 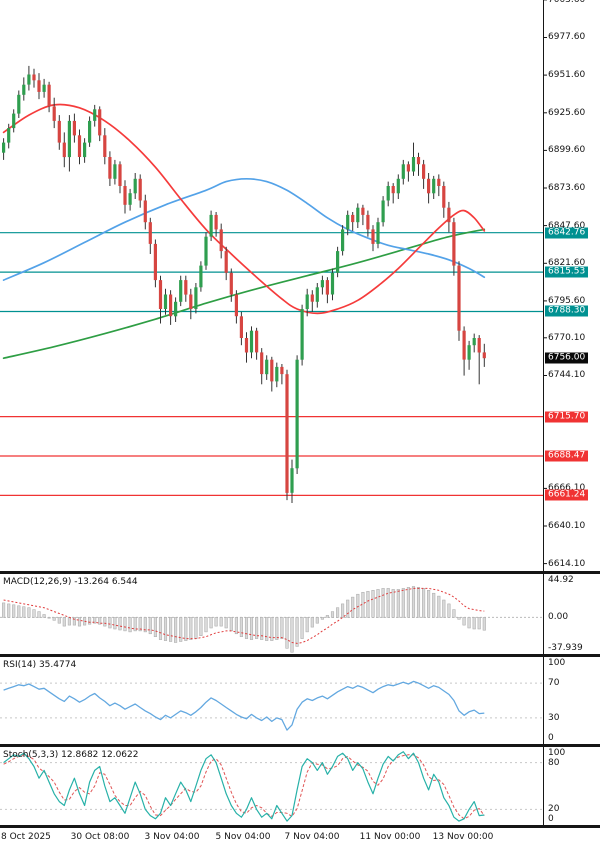 I want to click on stoch-axis-tick: 80, so click(x=554, y=762).